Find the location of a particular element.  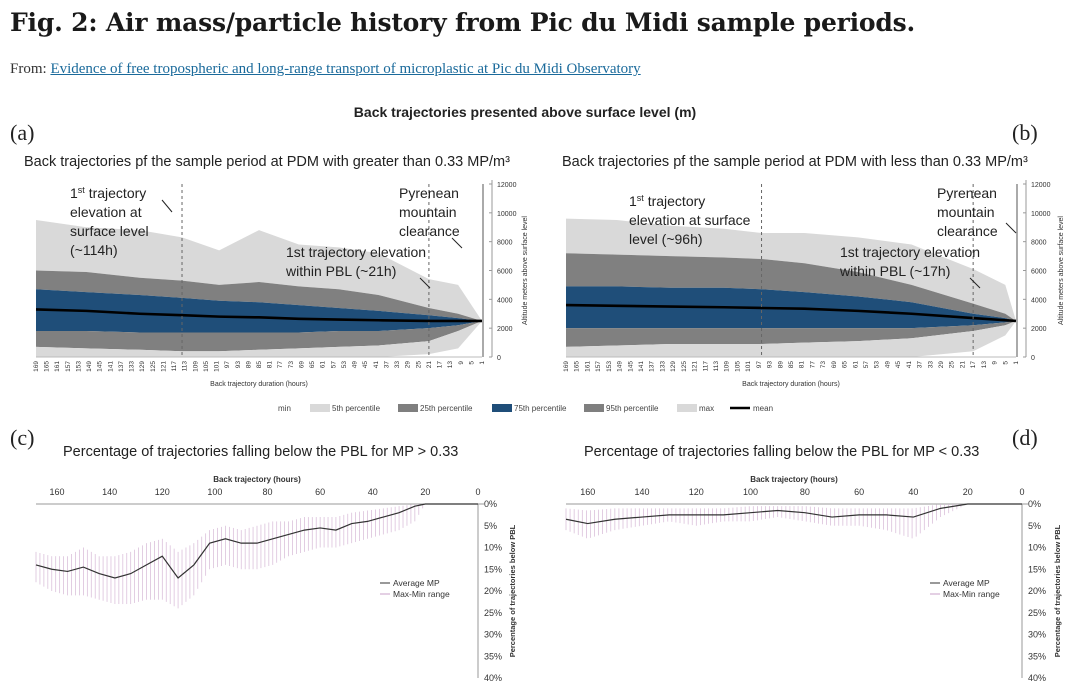

x-tick-label: 37 is located at coordinates (386, 365).